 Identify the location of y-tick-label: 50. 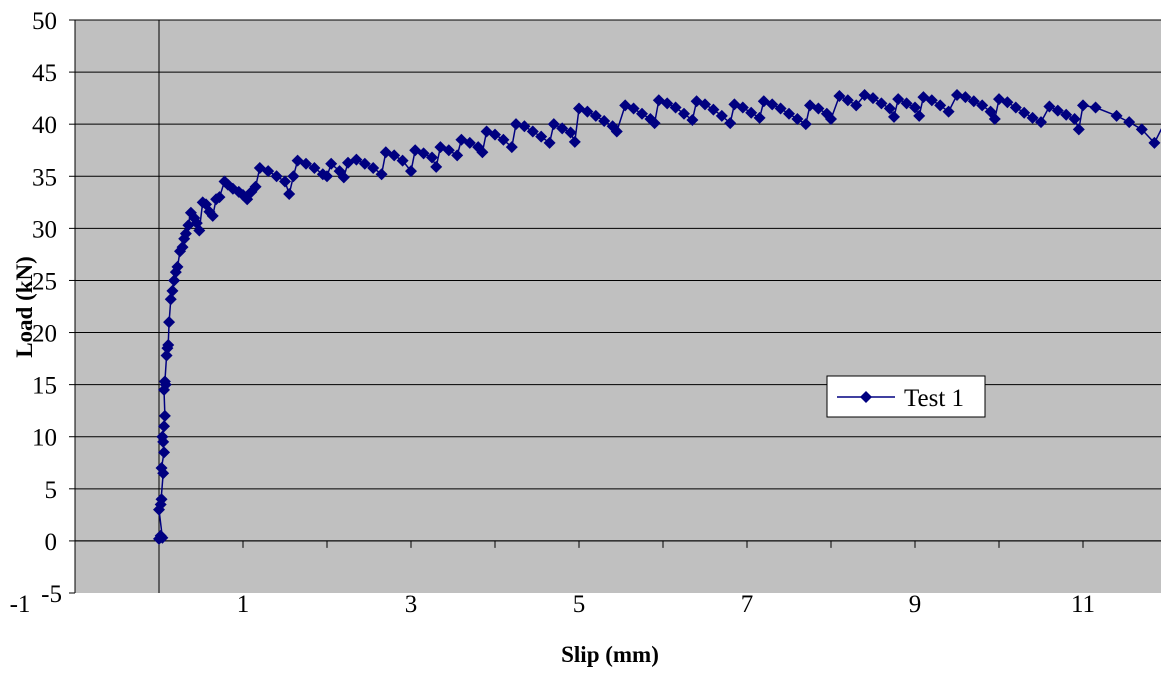
(44, 21).